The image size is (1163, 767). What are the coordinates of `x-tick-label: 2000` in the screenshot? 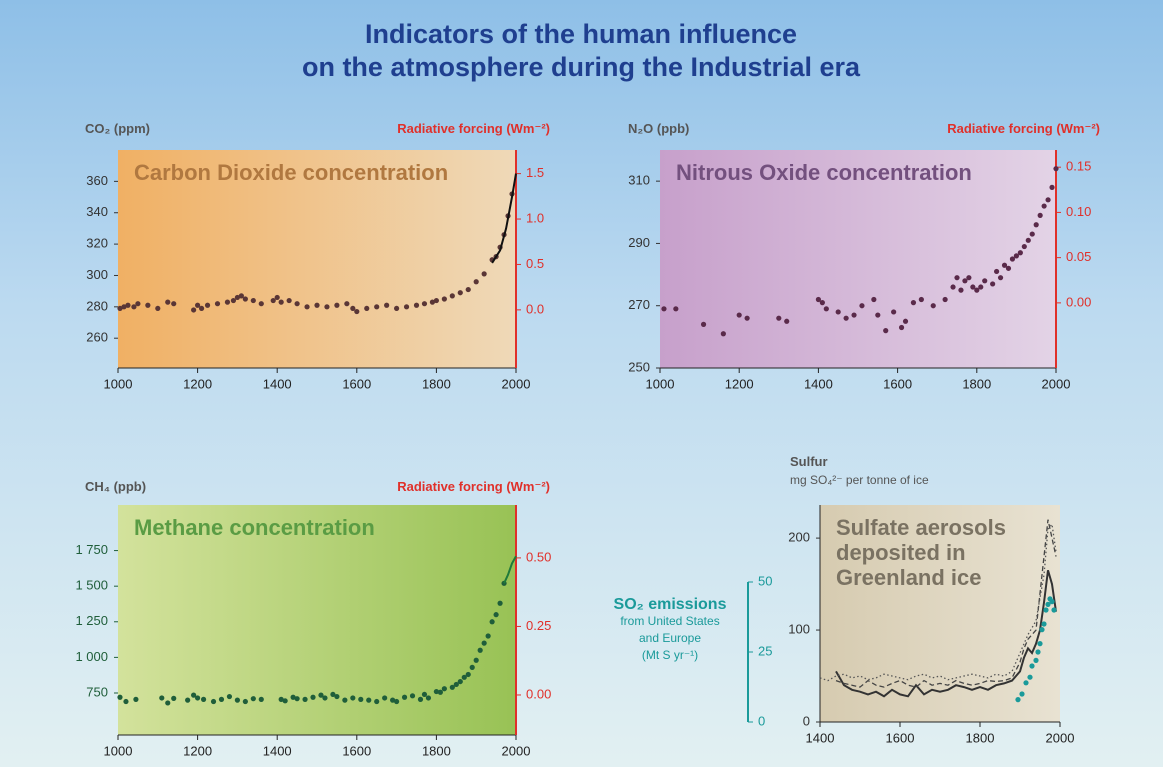 It's located at (516, 383).